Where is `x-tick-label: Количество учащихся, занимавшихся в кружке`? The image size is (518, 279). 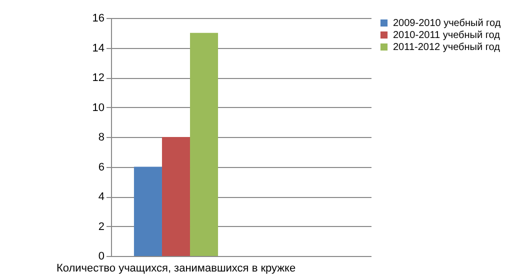
x-tick-label: Количество учащихся, занимавшихся в кружке is located at coordinates (176, 268).